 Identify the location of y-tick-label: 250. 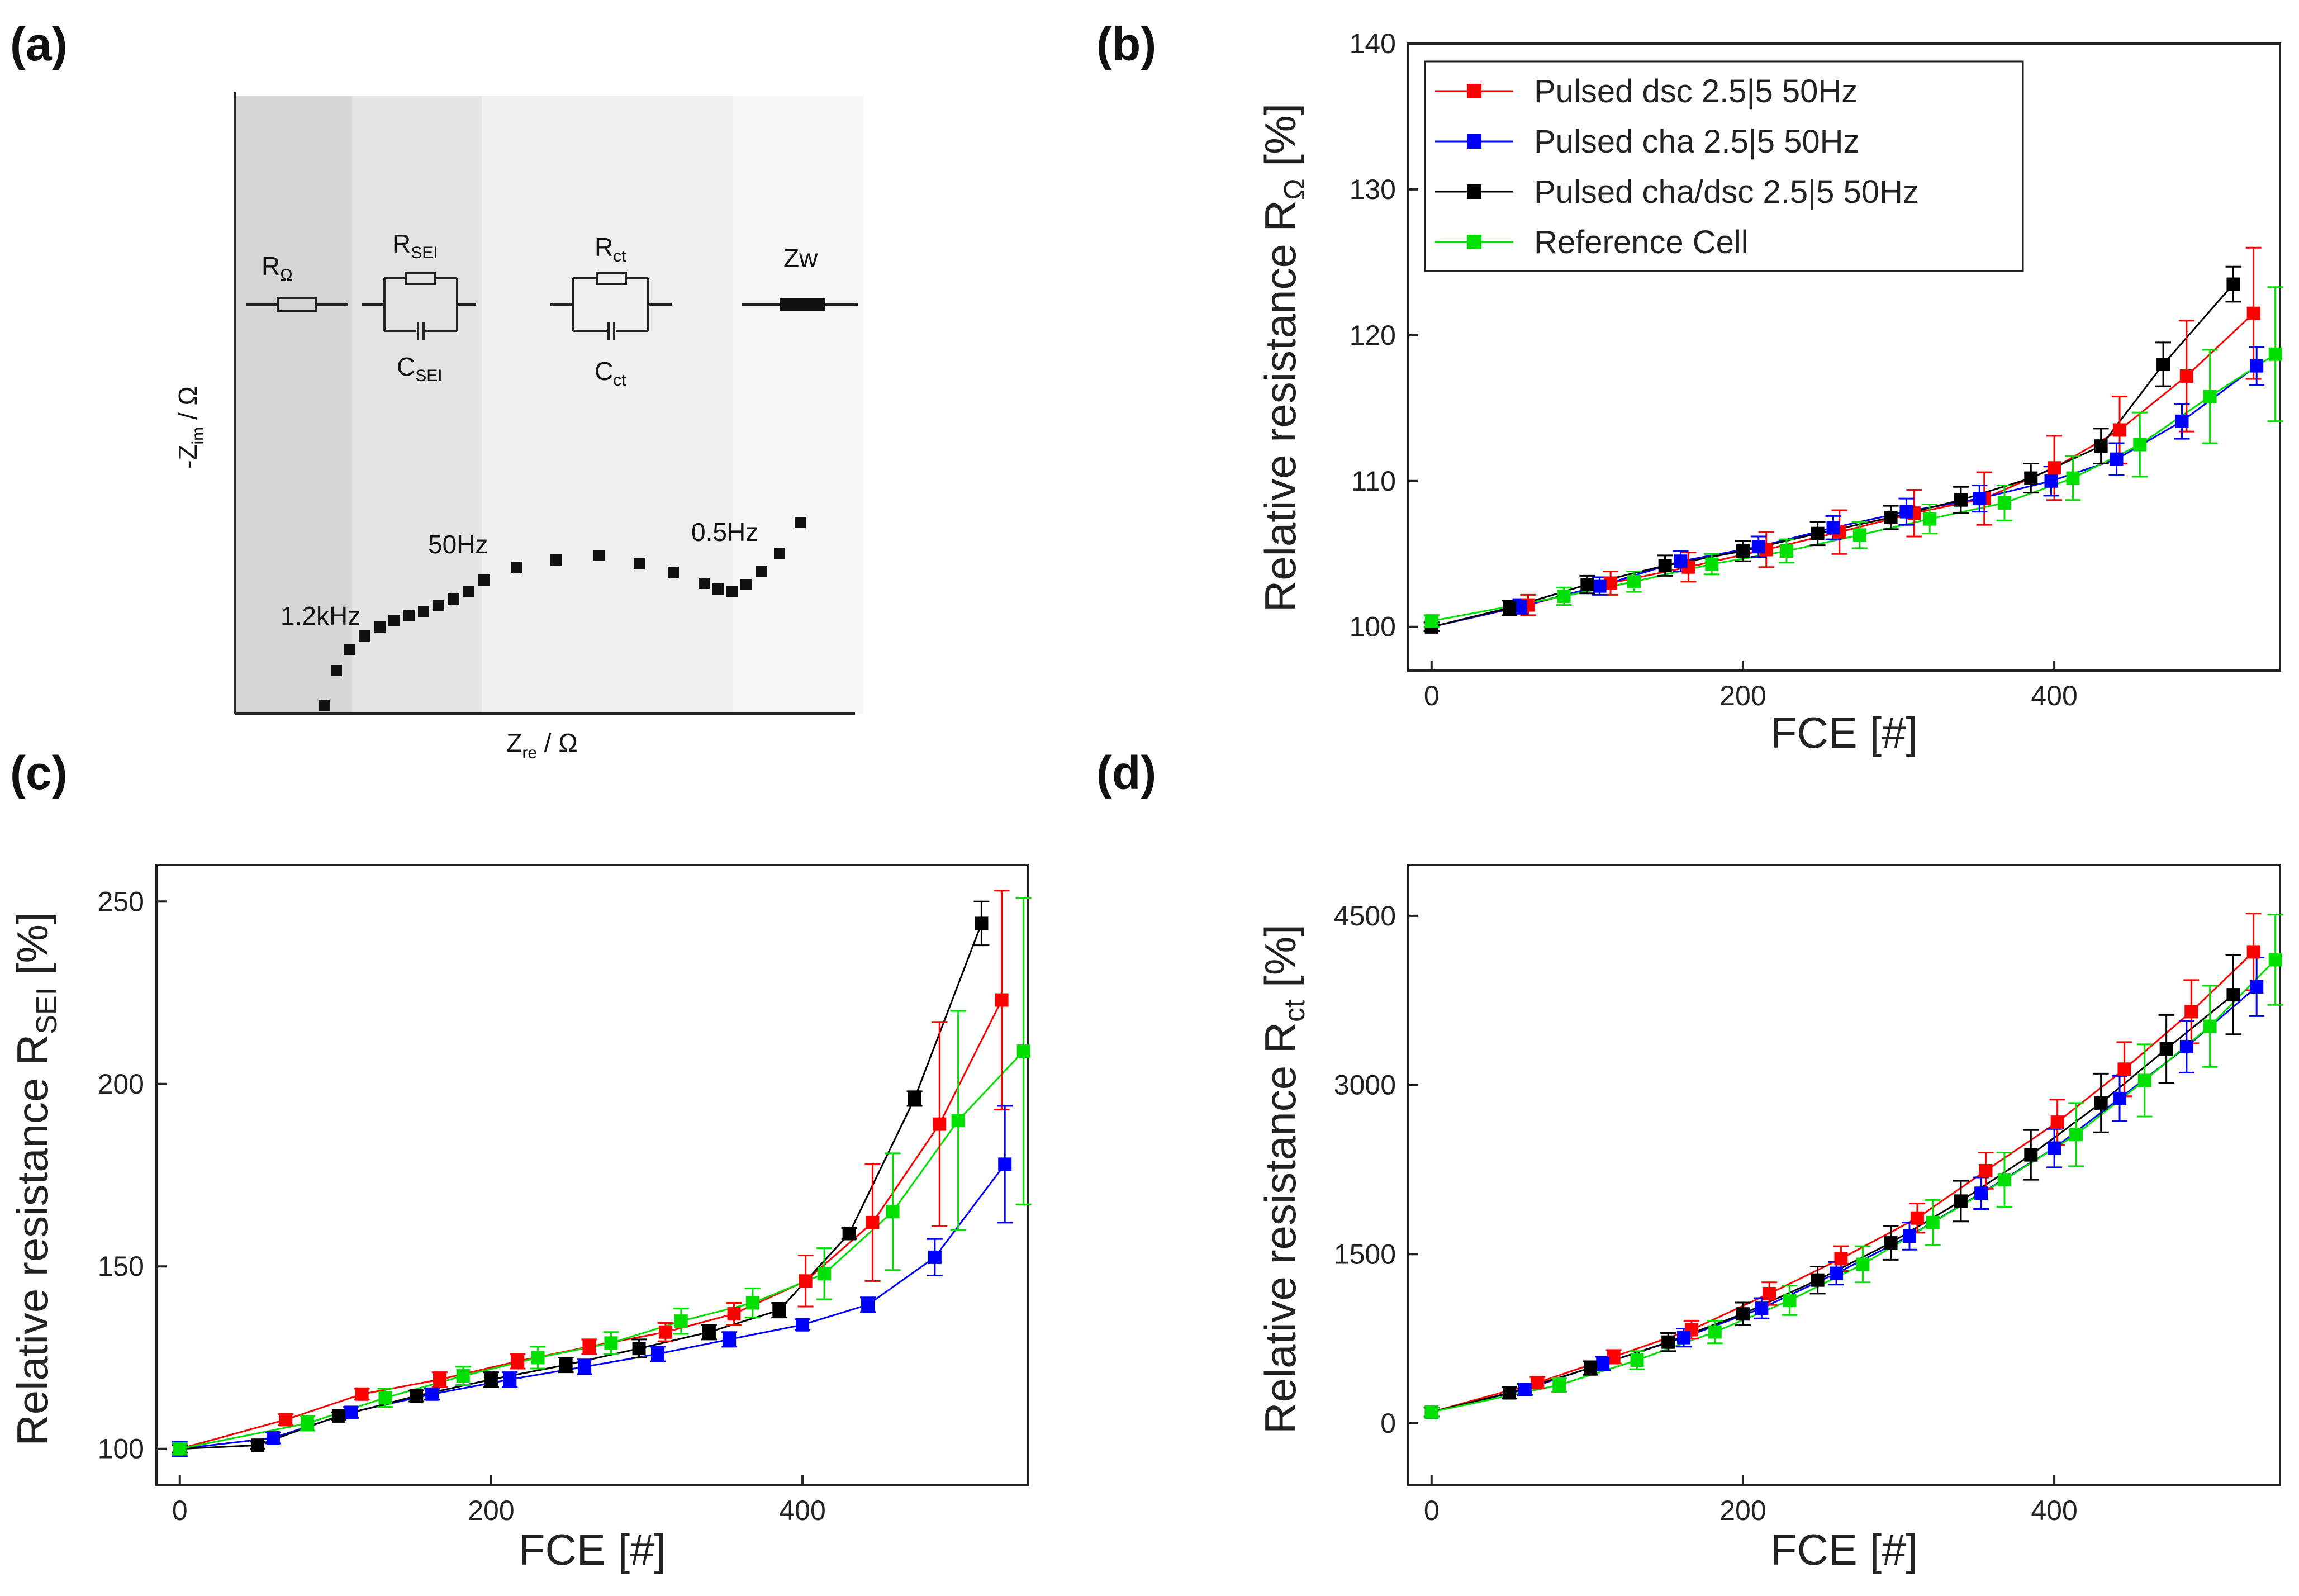
(121, 902).